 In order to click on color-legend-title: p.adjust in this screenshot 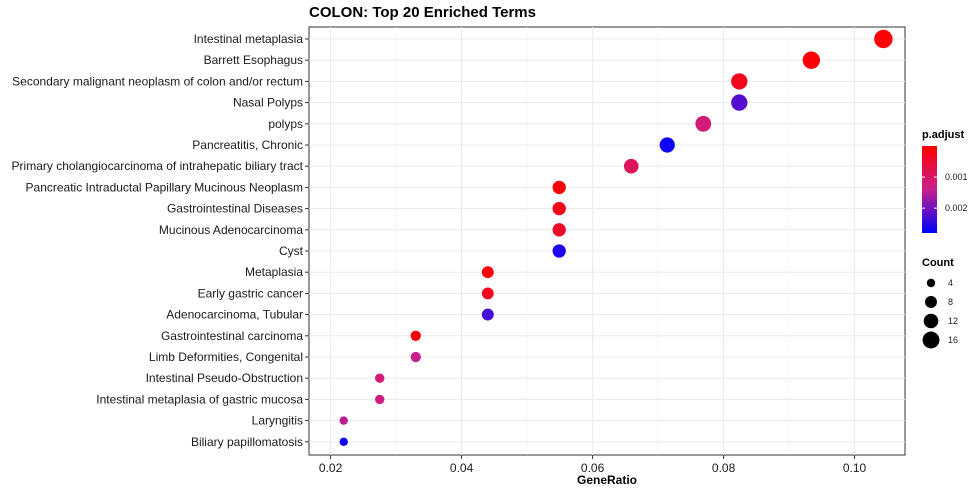, I will do `click(943, 135)`.